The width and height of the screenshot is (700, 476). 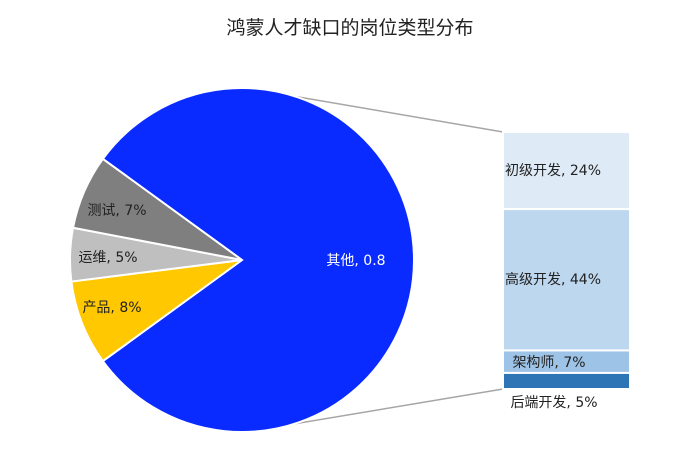 What do you see at coordinates (548, 363) in the screenshot?
I see `bar-segment-label-2: 架构师, 7%` at bounding box center [548, 363].